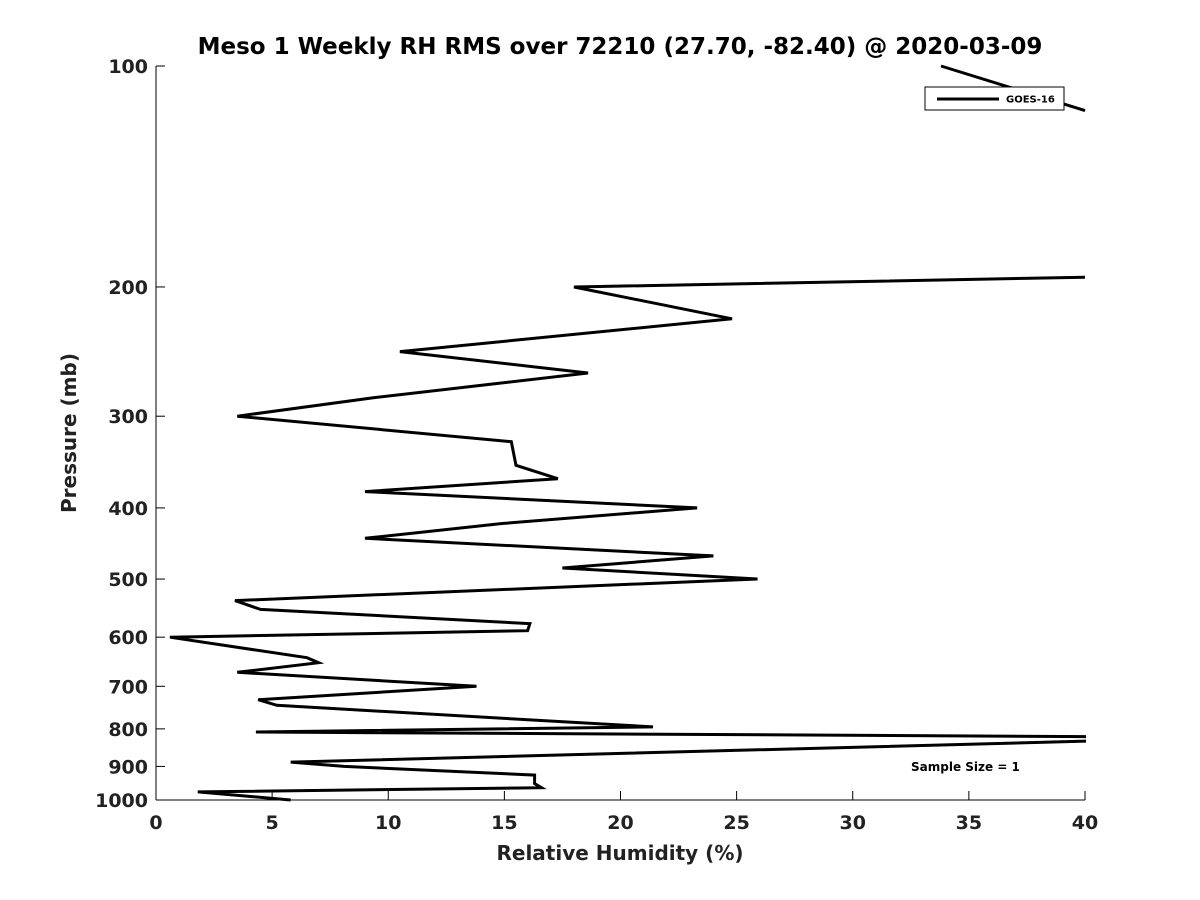 The image size is (1200, 900). I want to click on legend-label: GOES-16, so click(1030, 100).